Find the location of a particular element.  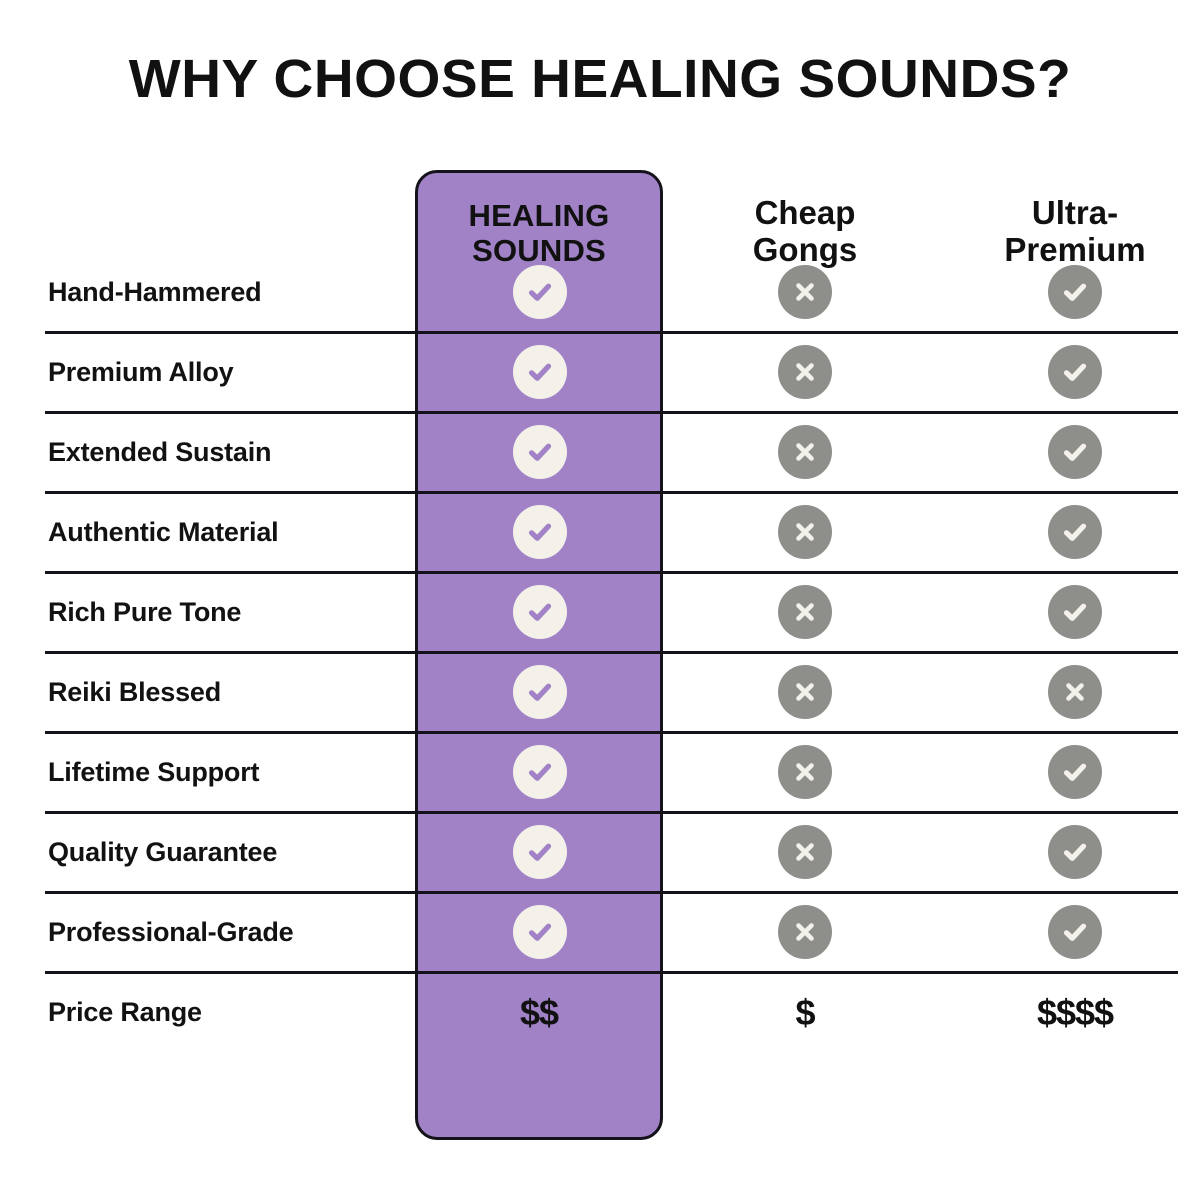

table-row: Professional-Grade is located at coordinates (600, 932).